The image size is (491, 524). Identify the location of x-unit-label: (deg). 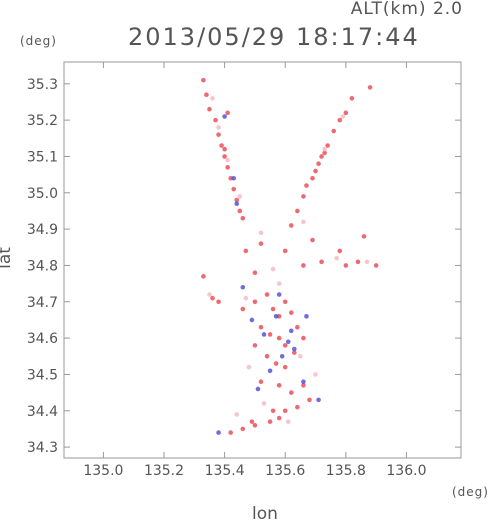
(470, 492).